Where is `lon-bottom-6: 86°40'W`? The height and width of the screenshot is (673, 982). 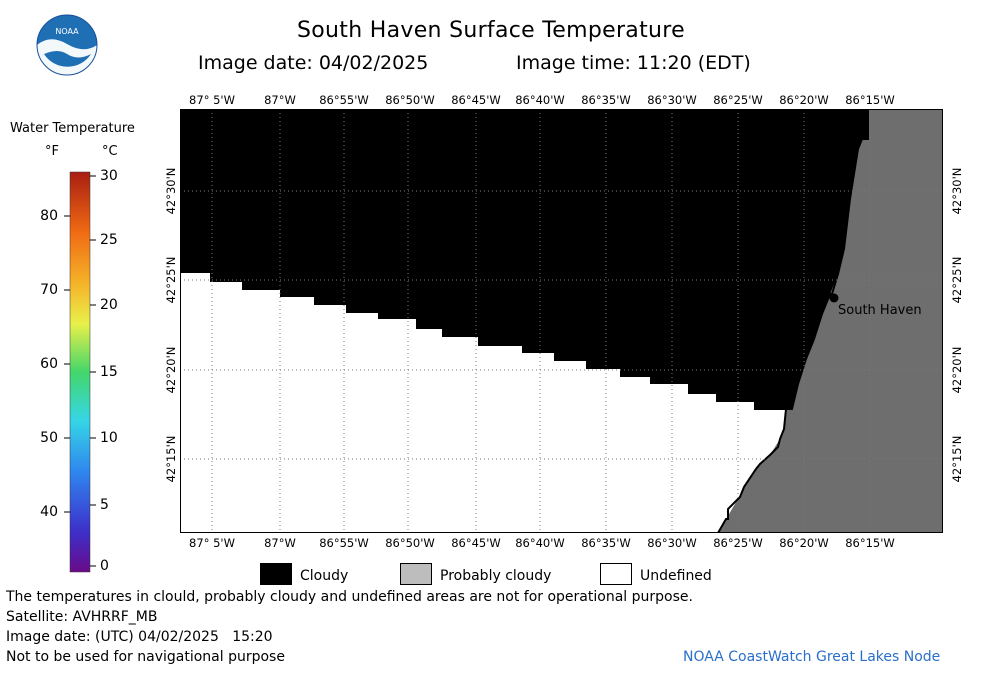 lon-bottom-6: 86°40'W is located at coordinates (540, 543).